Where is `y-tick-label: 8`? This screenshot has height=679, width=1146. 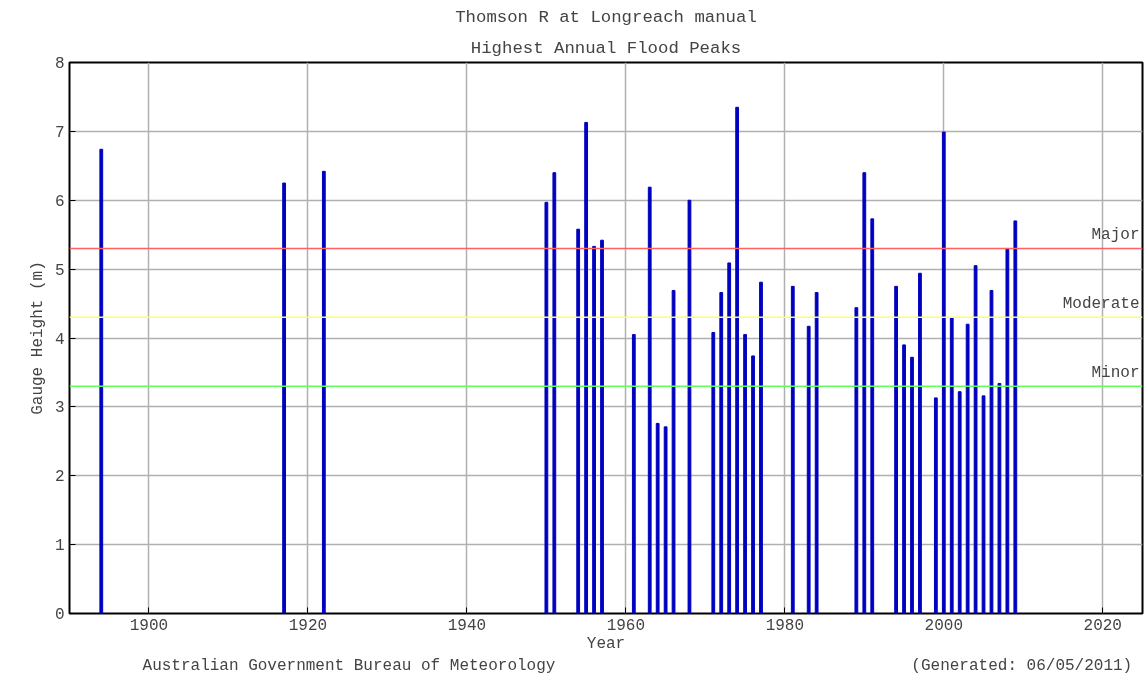 y-tick-label: 8 is located at coordinates (59, 64).